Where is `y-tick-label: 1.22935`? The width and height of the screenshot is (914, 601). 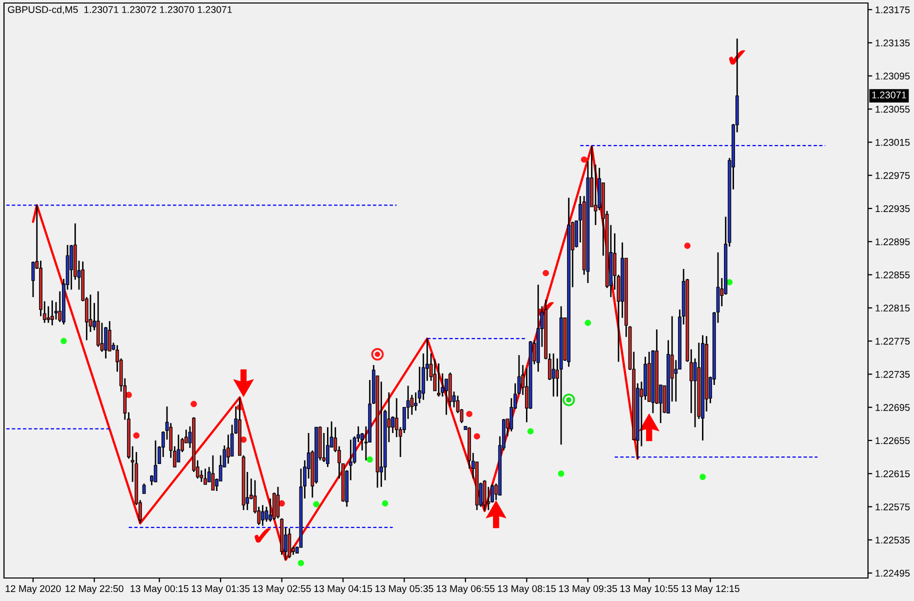 y-tick-label: 1.22935 is located at coordinates (893, 208).